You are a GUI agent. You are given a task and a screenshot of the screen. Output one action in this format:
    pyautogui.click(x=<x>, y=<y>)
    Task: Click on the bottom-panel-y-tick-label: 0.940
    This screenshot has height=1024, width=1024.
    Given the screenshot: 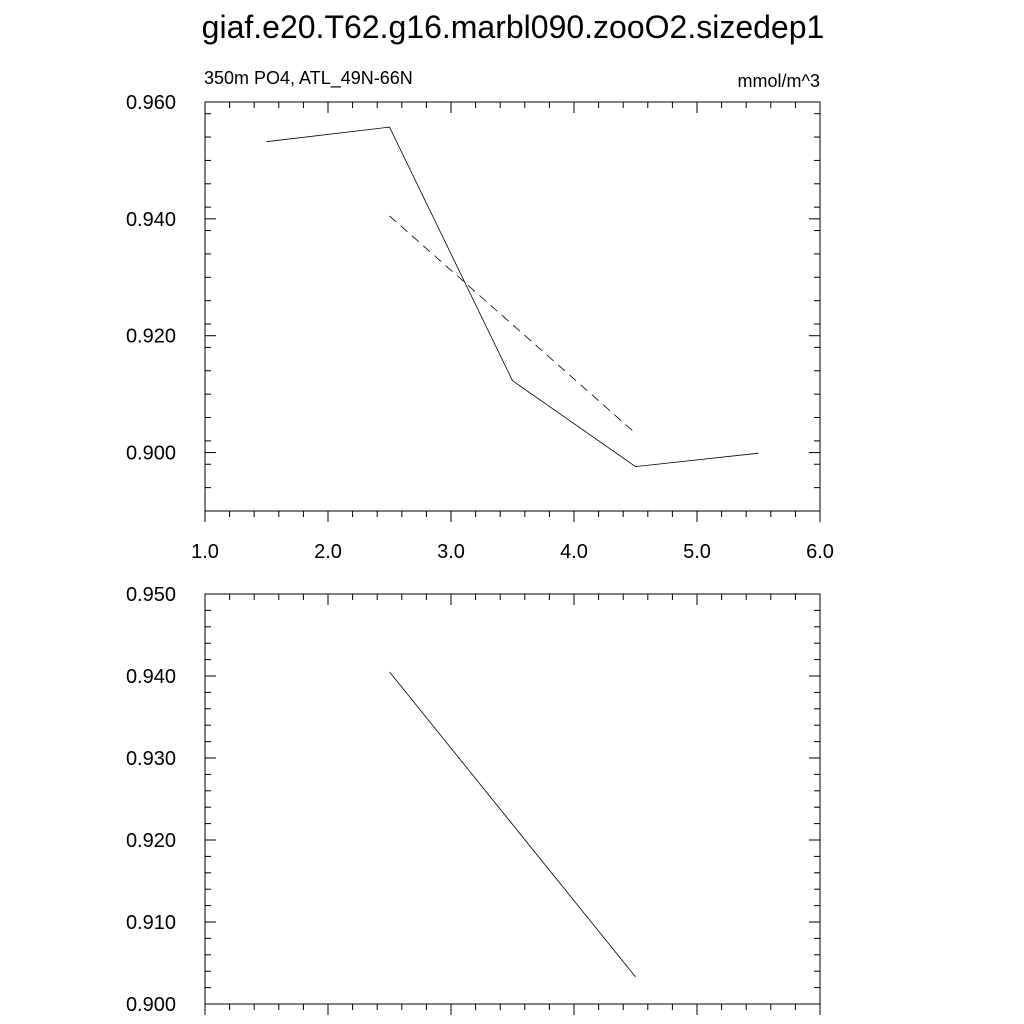 What is the action you would take?
    pyautogui.click(x=151, y=677)
    